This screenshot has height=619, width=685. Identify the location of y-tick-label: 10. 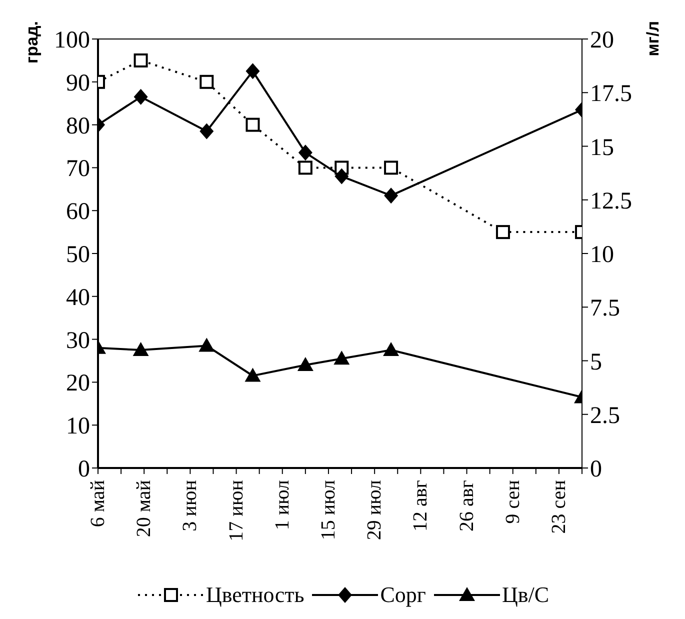
(78, 427).